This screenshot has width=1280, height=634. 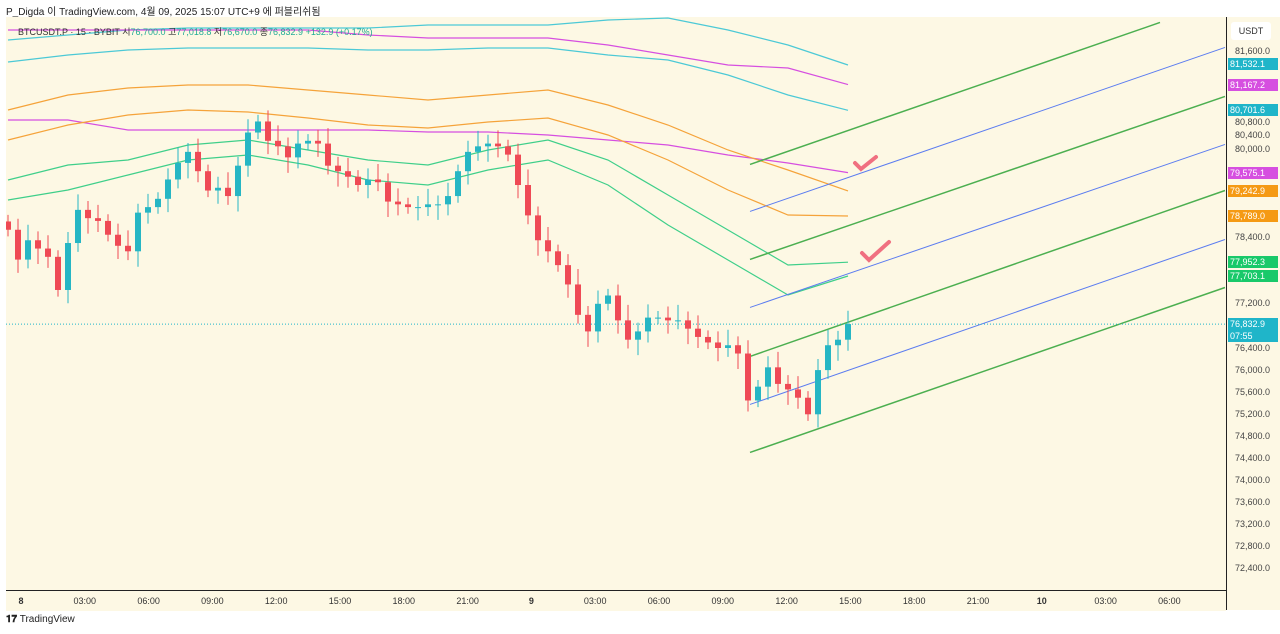 What do you see at coordinates (1251, 31) in the screenshot?
I see `currency-unit-button: USDT` at bounding box center [1251, 31].